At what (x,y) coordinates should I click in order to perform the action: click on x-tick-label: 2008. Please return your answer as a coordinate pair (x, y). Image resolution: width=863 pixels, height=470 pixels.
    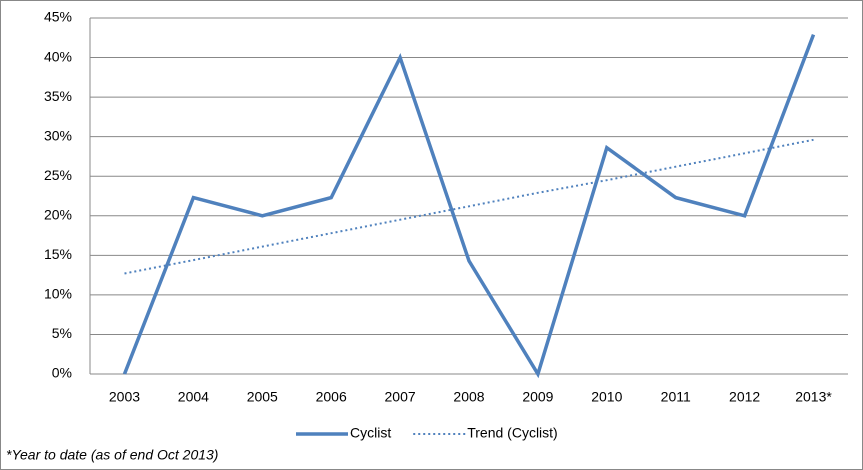
    Looking at the image, I should click on (468, 397).